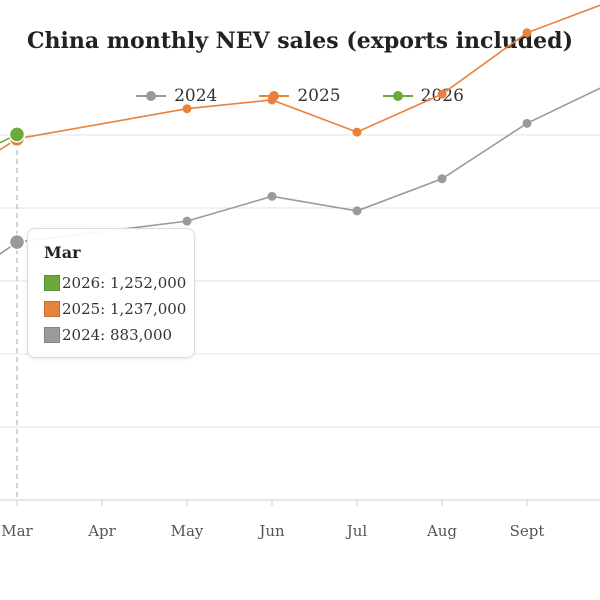  What do you see at coordinates (272, 100) in the screenshot?
I see `data-point-2025-Jun` at bounding box center [272, 100].